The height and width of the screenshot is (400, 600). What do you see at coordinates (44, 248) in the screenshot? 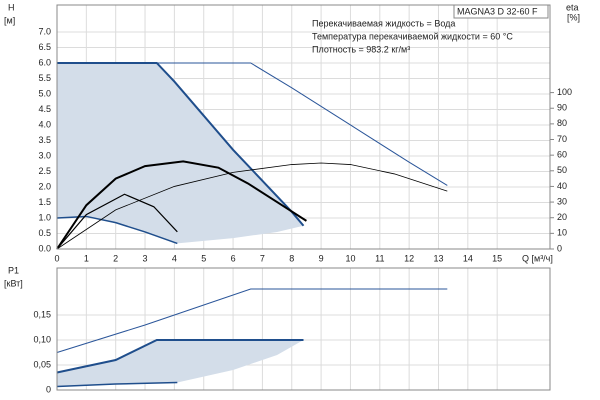
I see `y-tick-label: 0.0` at bounding box center [44, 248].